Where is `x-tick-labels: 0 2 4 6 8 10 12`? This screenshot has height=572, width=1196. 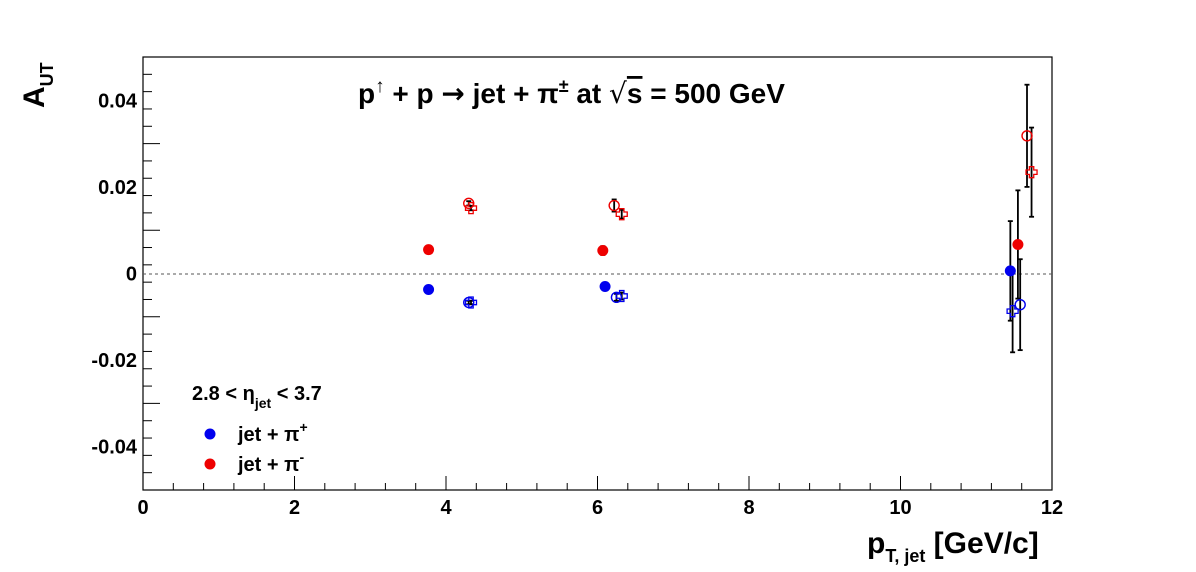 x-tick-labels: 0 2 4 6 8 10 12 is located at coordinates (600, 508).